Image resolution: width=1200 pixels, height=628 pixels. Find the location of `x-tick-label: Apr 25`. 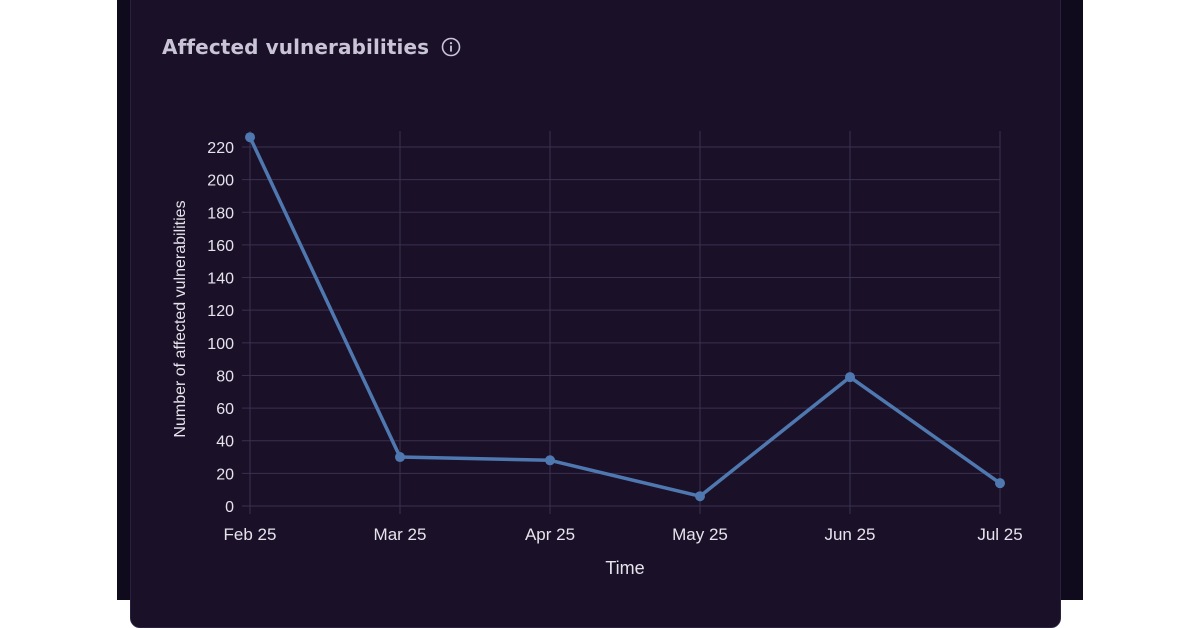

x-tick-label: Apr 25 is located at coordinates (550, 534).